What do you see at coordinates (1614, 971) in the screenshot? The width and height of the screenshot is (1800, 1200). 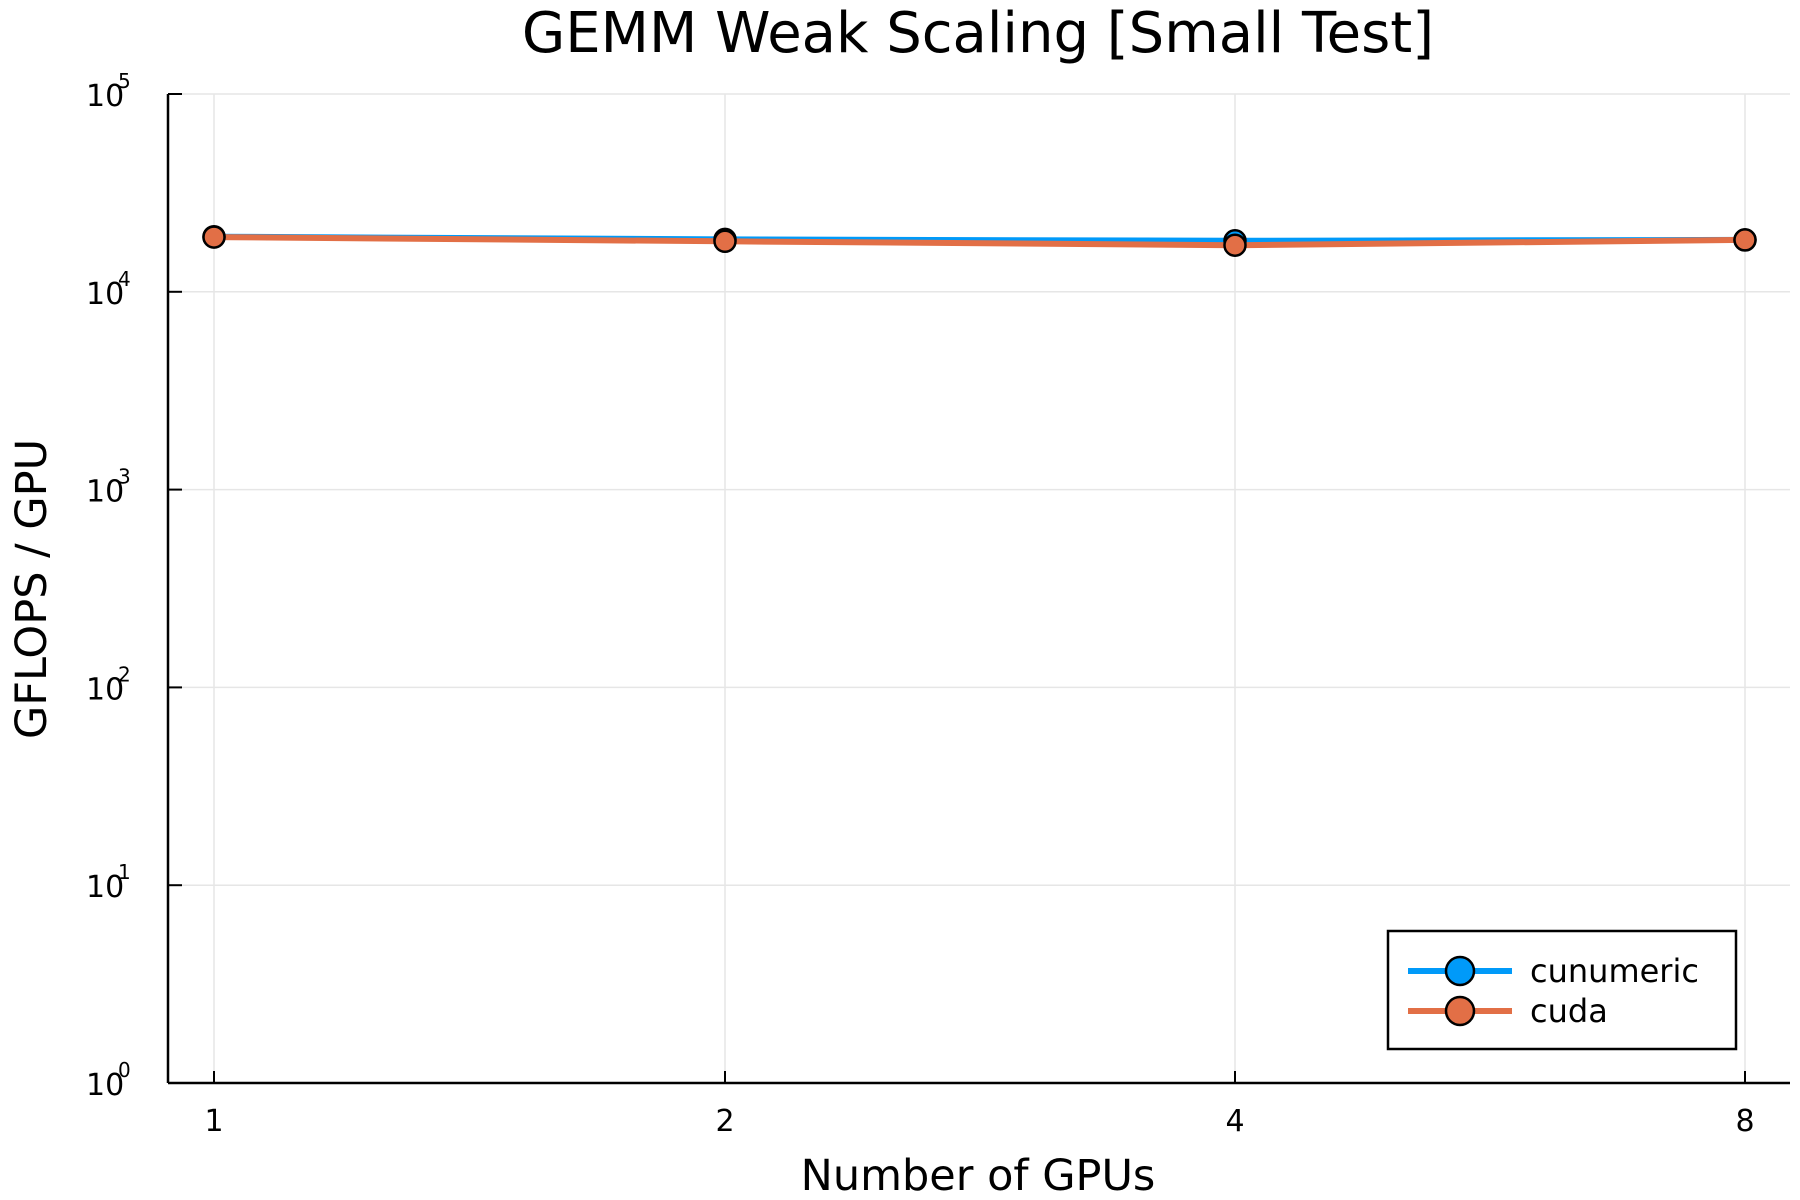 I see `legend-label-cunumeric: cunumeric` at bounding box center [1614, 971].